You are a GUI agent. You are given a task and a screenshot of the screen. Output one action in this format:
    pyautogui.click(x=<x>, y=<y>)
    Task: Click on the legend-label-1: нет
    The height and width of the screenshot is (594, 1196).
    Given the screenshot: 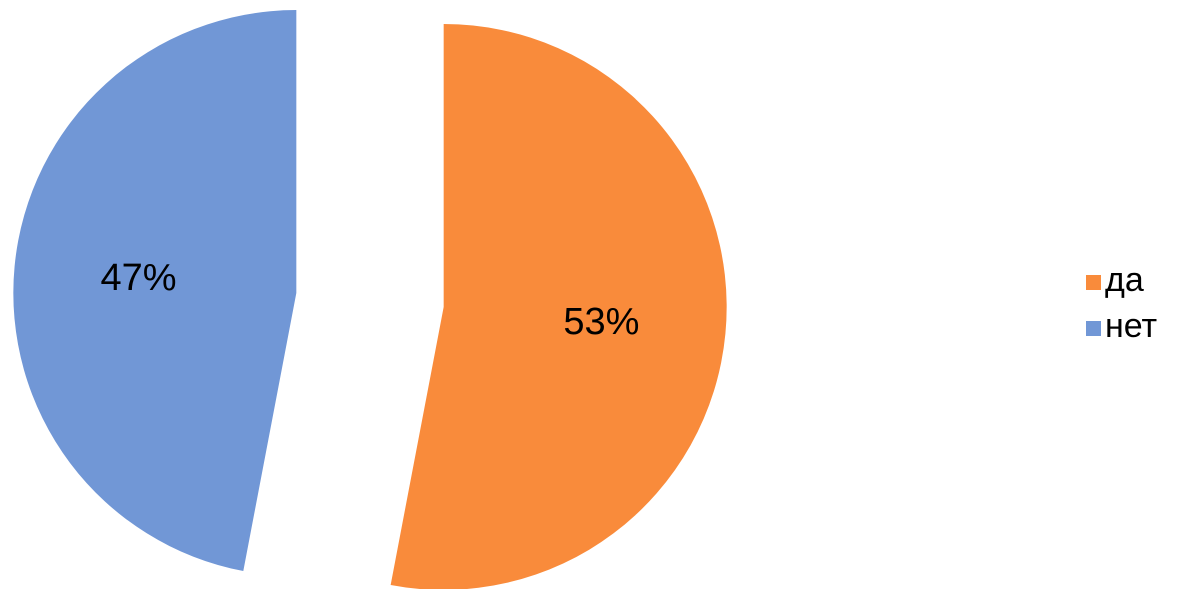 What is the action you would take?
    pyautogui.click(x=1131, y=326)
    